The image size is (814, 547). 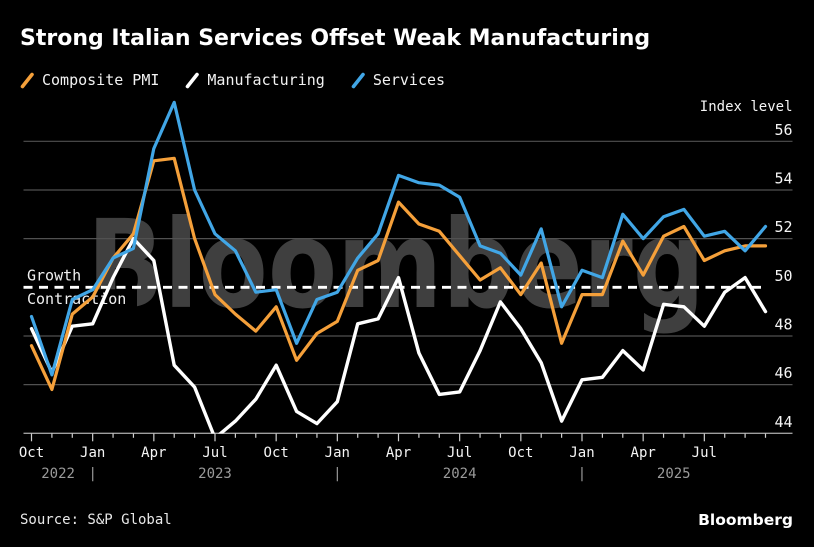 What do you see at coordinates (193, 80) in the screenshot?
I see `manufacturing-slash-icon` at bounding box center [193, 80].